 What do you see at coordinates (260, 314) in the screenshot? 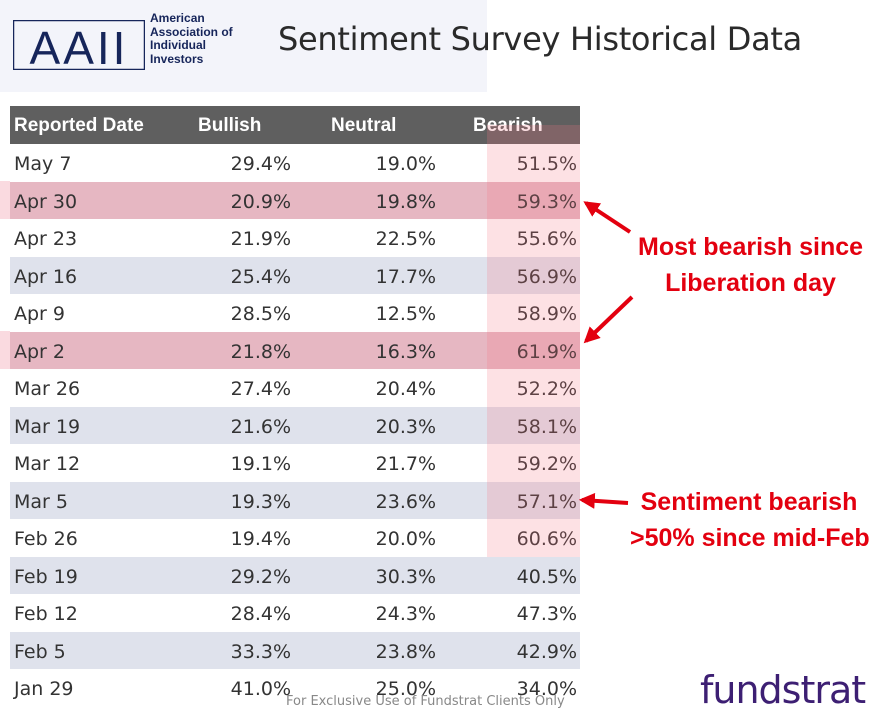
I see `cell-bullish: 28.5%` at bounding box center [260, 314].